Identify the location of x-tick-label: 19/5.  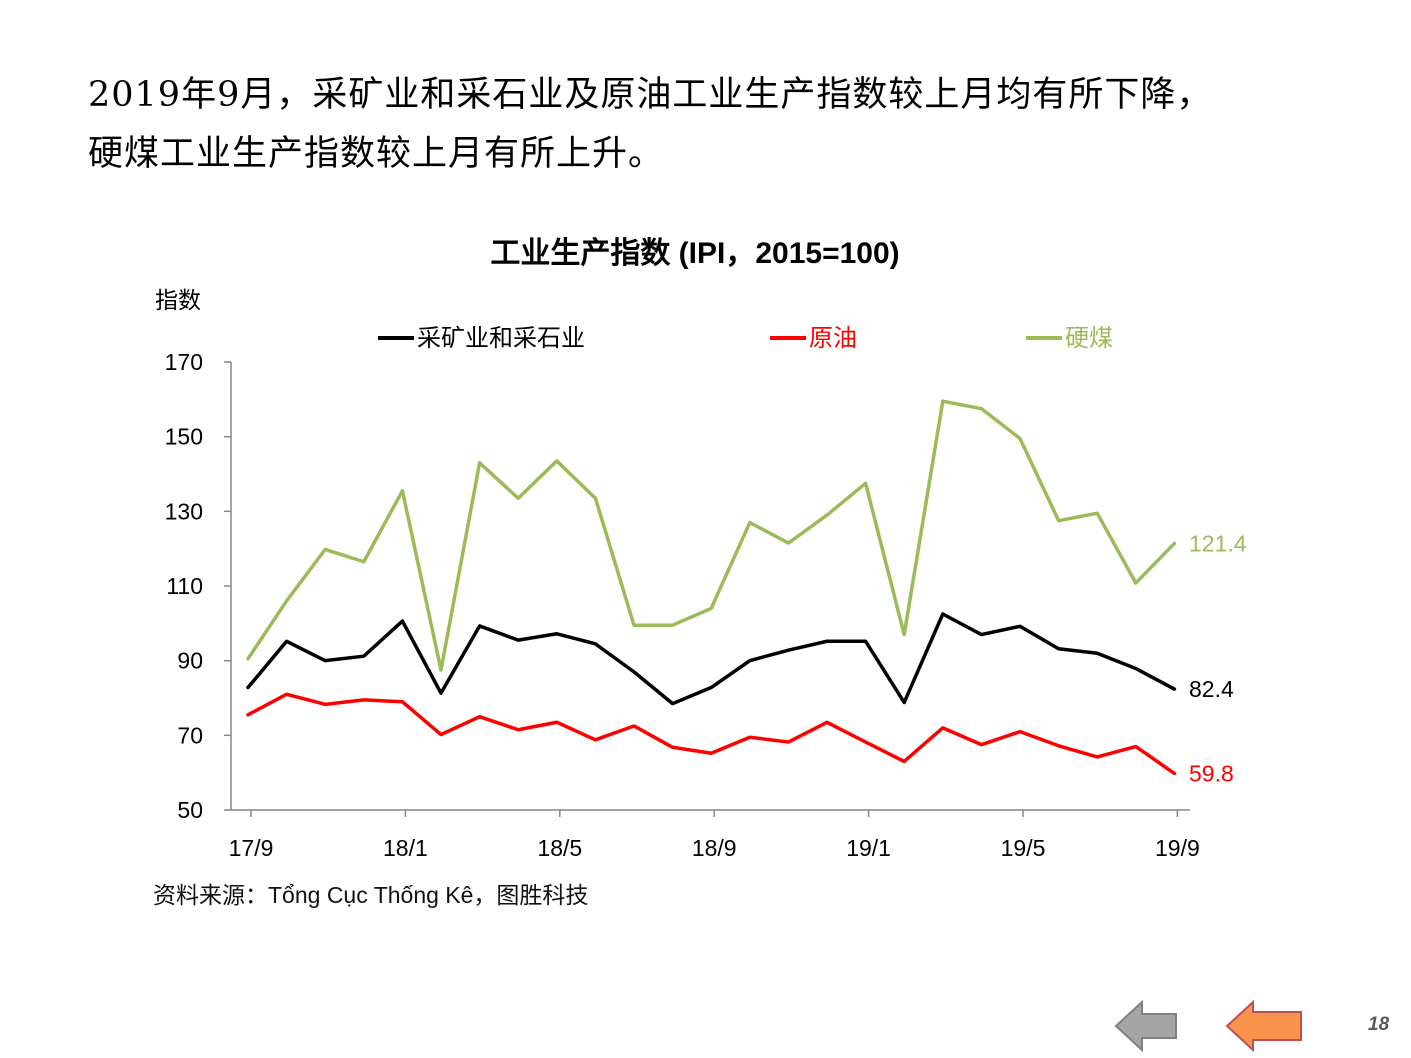
(1023, 848).